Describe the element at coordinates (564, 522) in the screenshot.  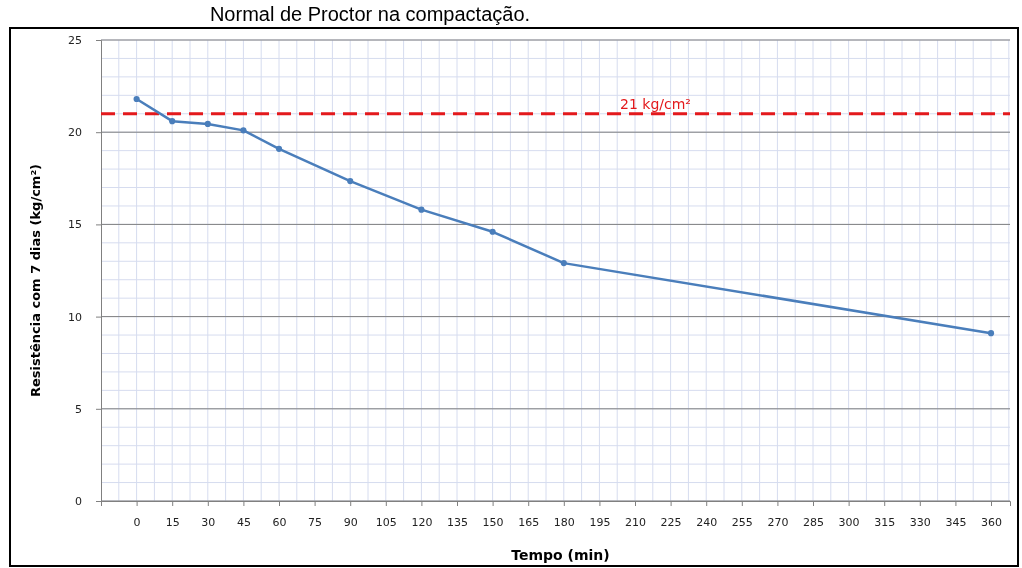
I see `x-tick-label: 180` at that location.